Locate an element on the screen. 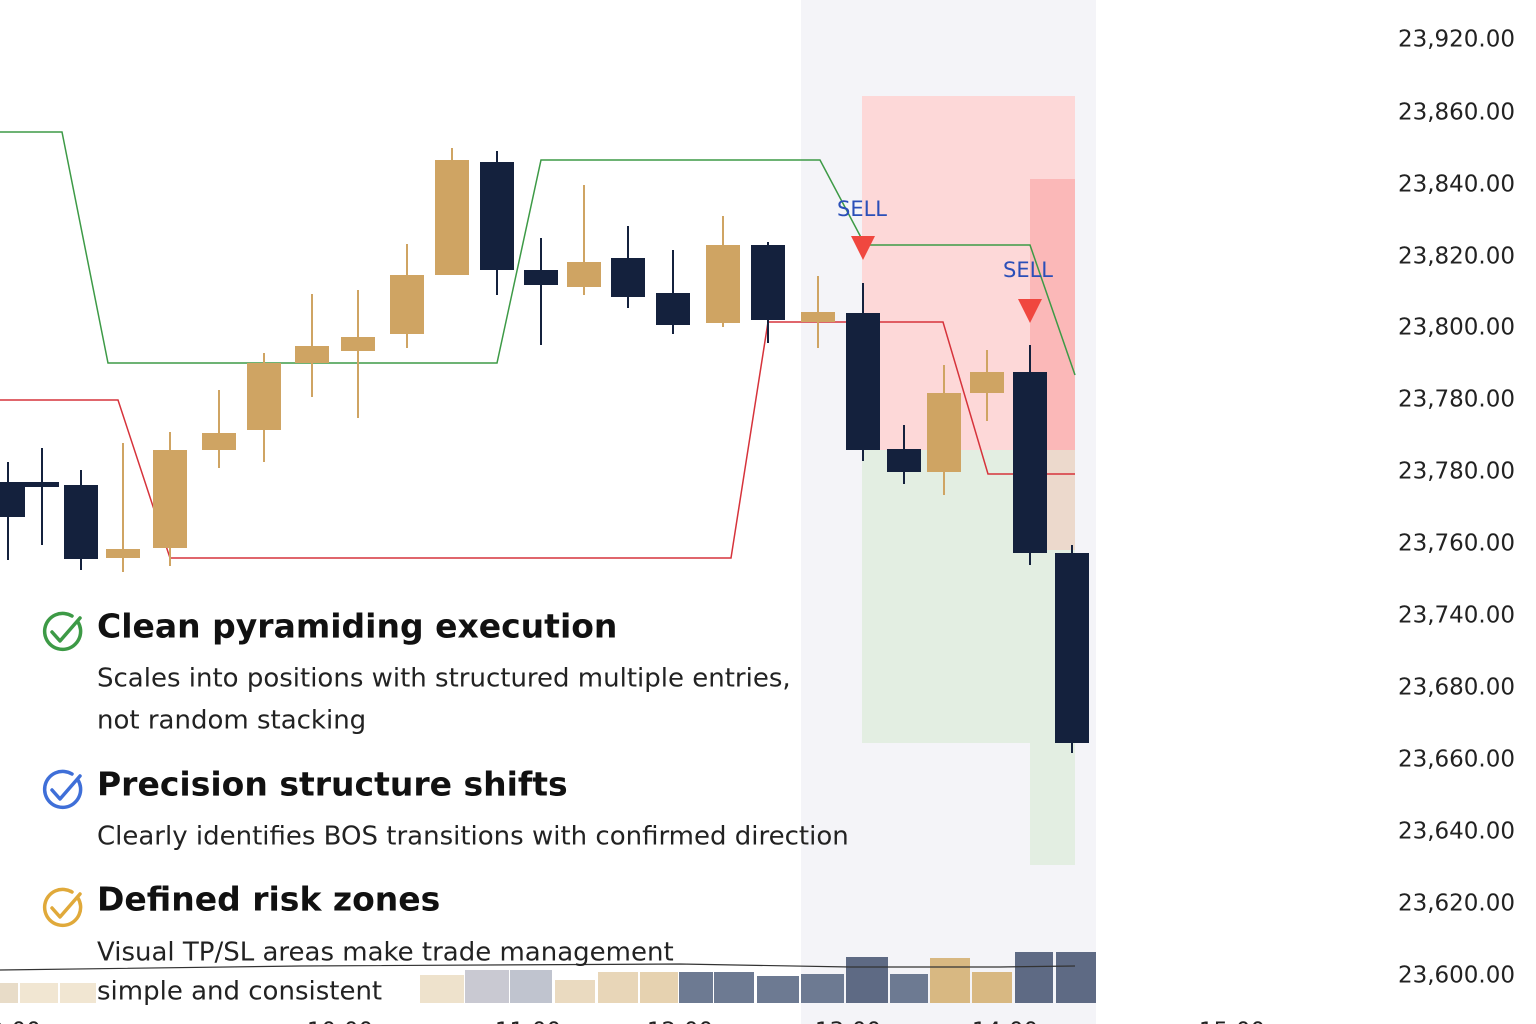 The image size is (1536, 1024). time-label: 11:00 is located at coordinates (528, 1021).